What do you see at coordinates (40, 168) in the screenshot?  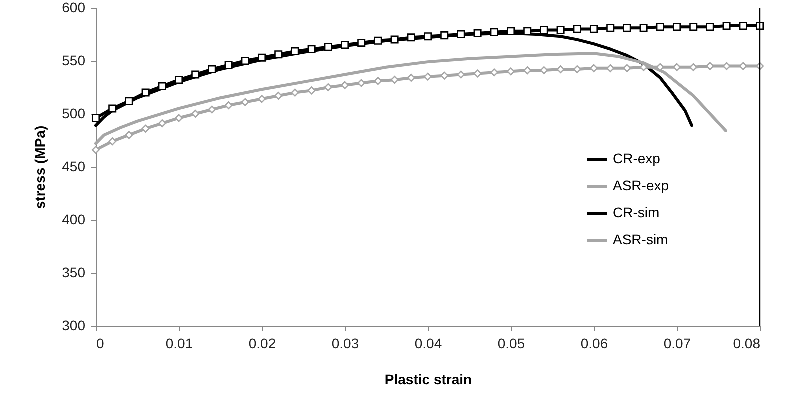 I see `y-axis-title: stress (MPa)` at bounding box center [40, 168].